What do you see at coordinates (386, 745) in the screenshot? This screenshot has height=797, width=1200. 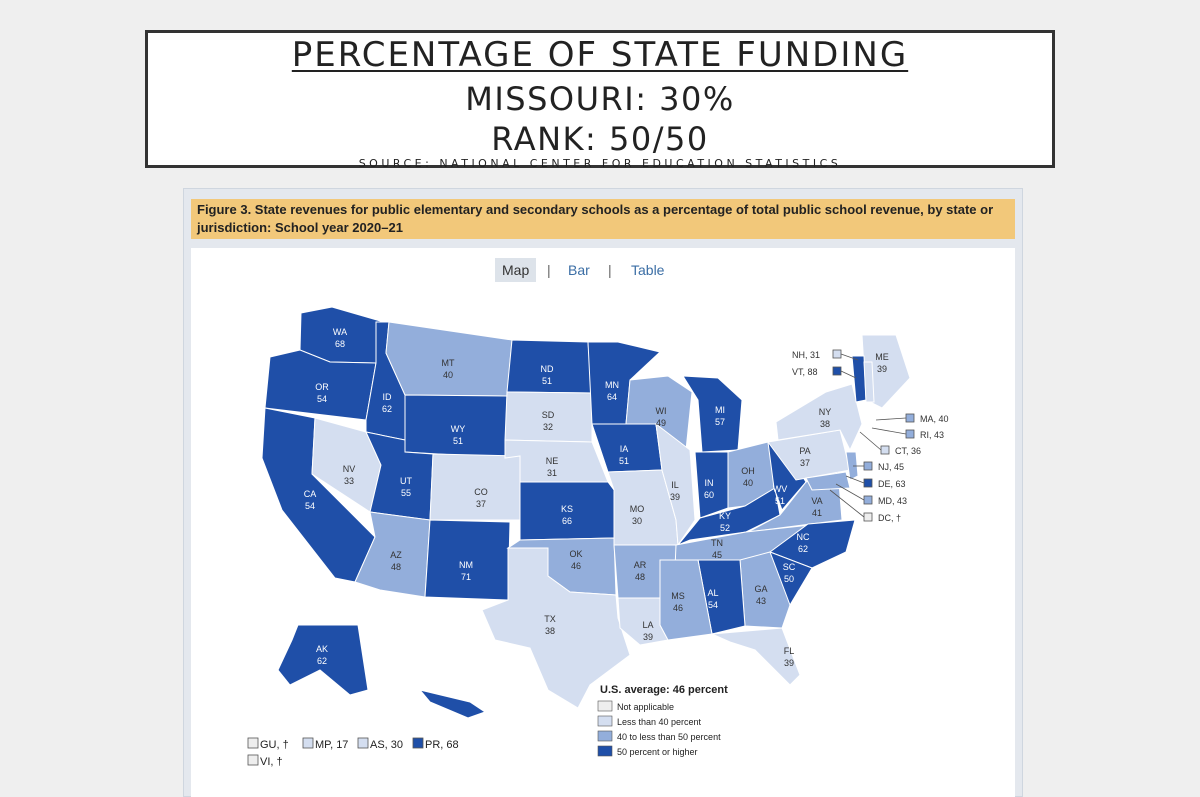 I see `territory-label: AS, 30` at bounding box center [386, 745].